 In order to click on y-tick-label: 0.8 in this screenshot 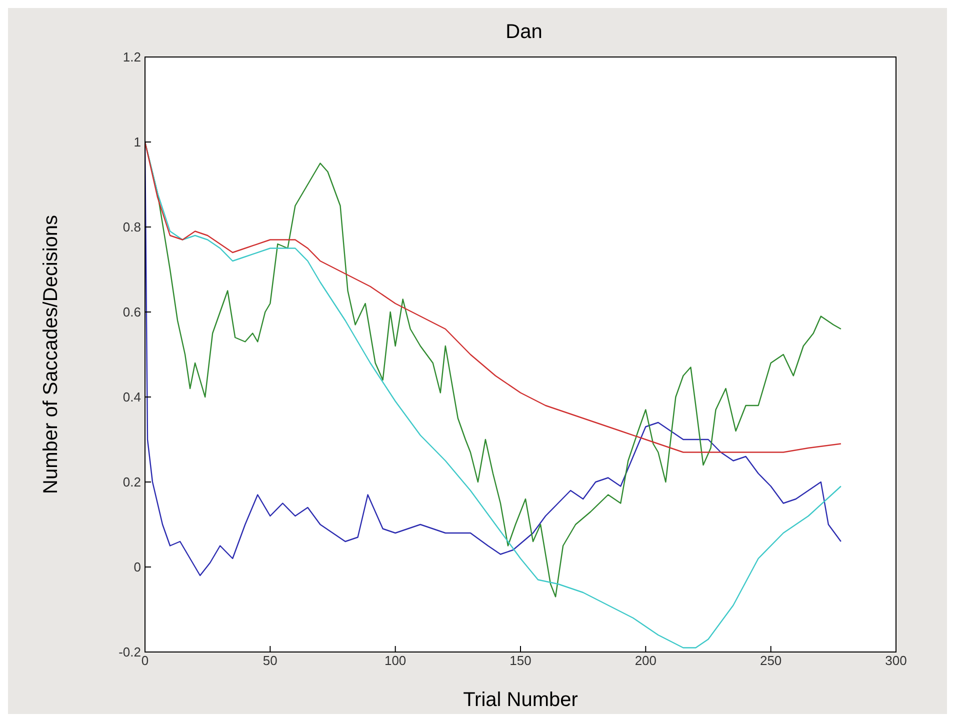, I will do `click(131, 227)`.